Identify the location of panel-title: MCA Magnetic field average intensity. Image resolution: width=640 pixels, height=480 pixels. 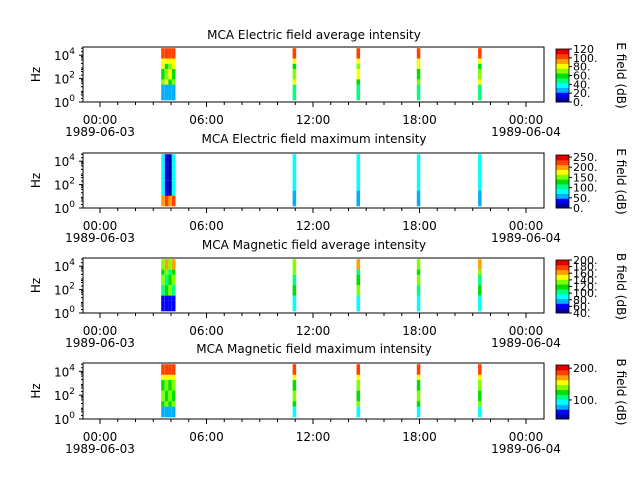
(314, 245).